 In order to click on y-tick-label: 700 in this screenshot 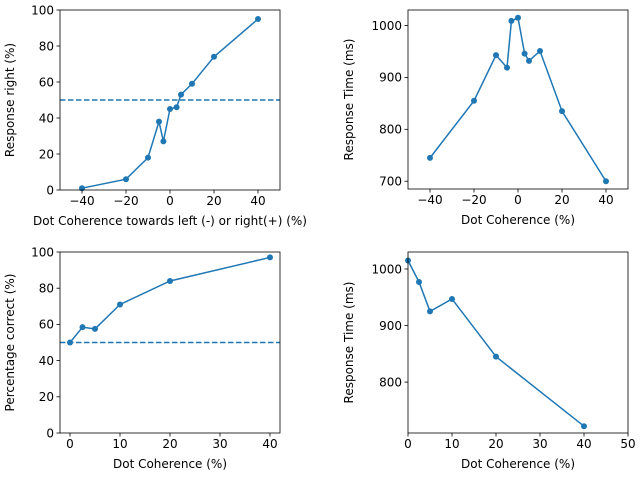, I will do `click(390, 182)`.